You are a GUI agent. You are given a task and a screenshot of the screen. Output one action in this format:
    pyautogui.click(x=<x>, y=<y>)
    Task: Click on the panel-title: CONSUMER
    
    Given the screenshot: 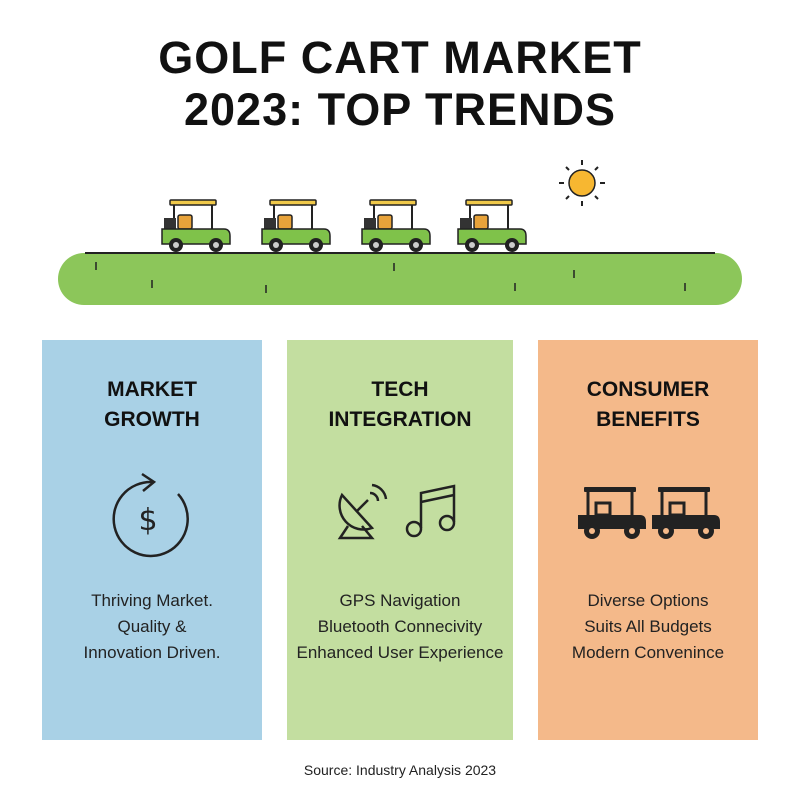 What is the action you would take?
    pyautogui.click(x=648, y=389)
    